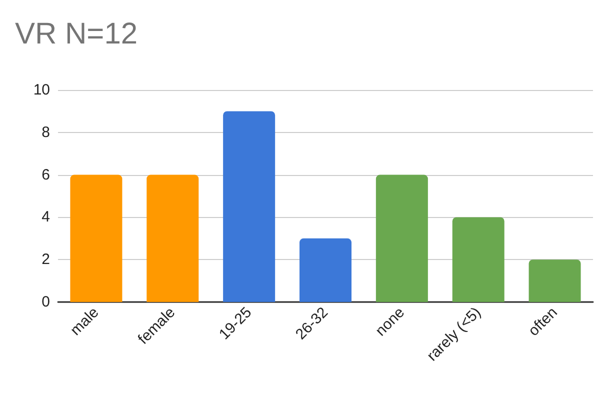 Image resolution: width=613 pixels, height=405 pixels. What do you see at coordinates (41, 90) in the screenshot?
I see `y-tick-label: 10` at bounding box center [41, 90].